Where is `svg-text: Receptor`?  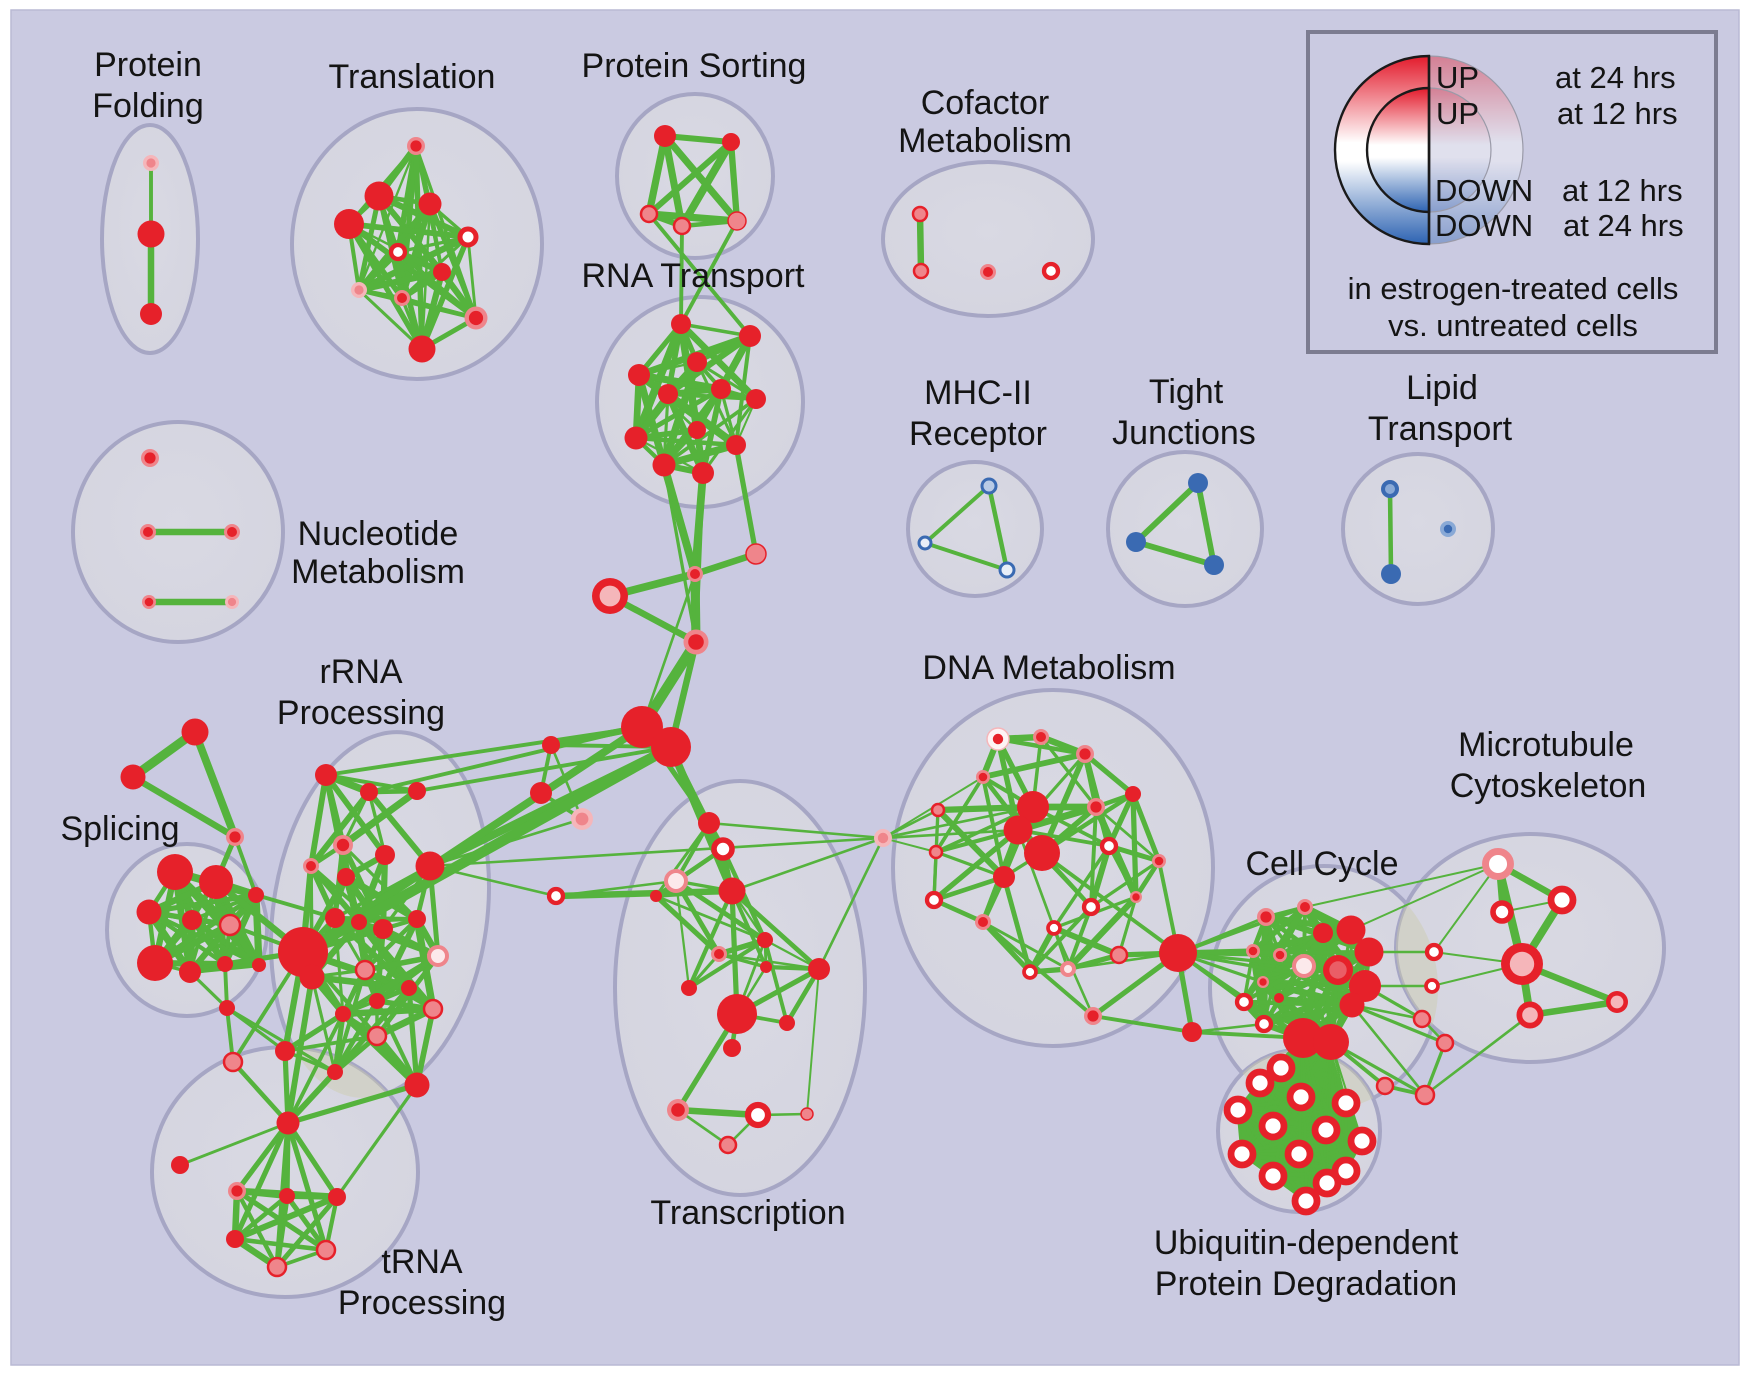
svg-text: Receptor is located at coordinates (978, 434).